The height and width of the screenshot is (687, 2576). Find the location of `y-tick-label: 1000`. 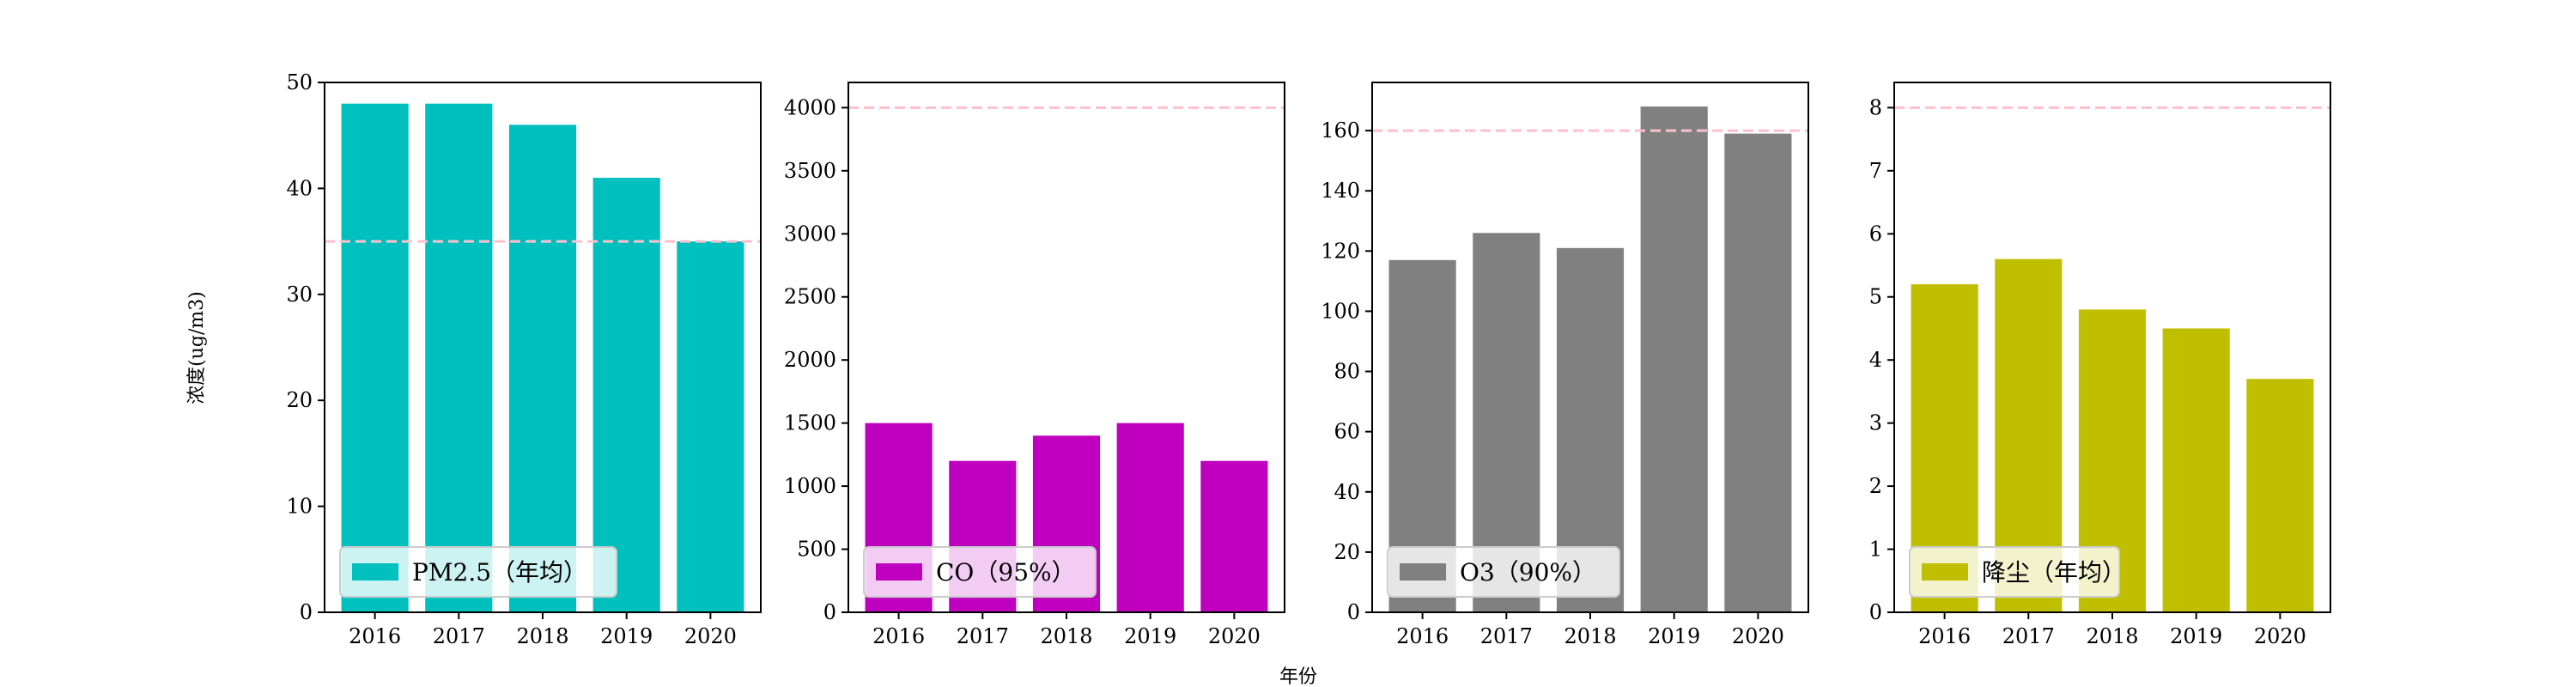

y-tick-label: 1000 is located at coordinates (810, 486).